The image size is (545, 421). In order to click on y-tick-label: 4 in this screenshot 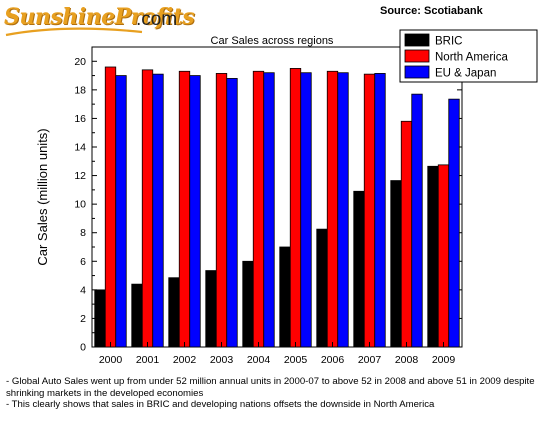, I will do `click(83, 290)`.